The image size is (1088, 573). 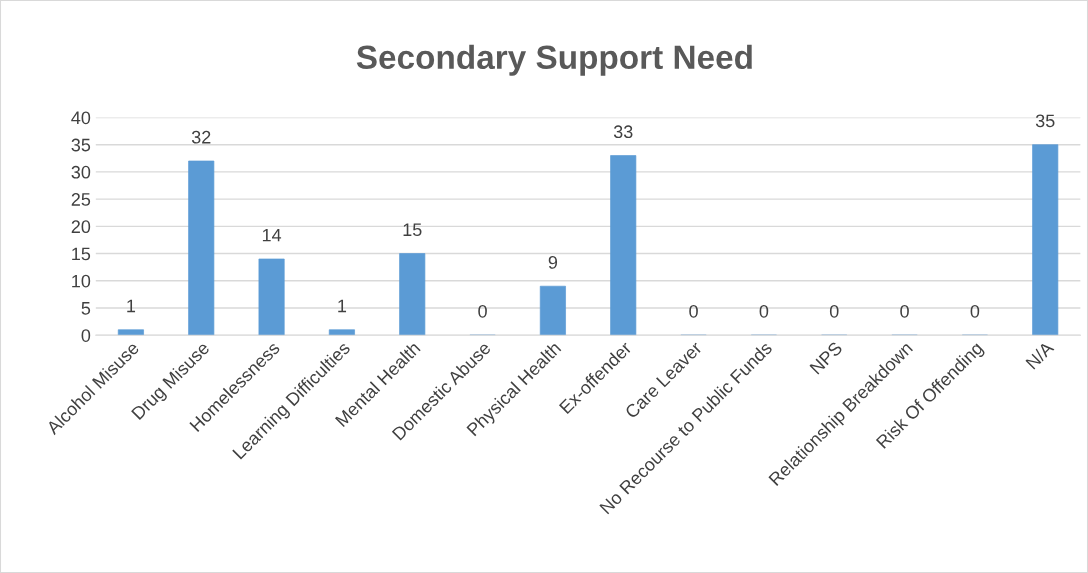 I want to click on y-tick-label: 25, so click(x=81, y=199).